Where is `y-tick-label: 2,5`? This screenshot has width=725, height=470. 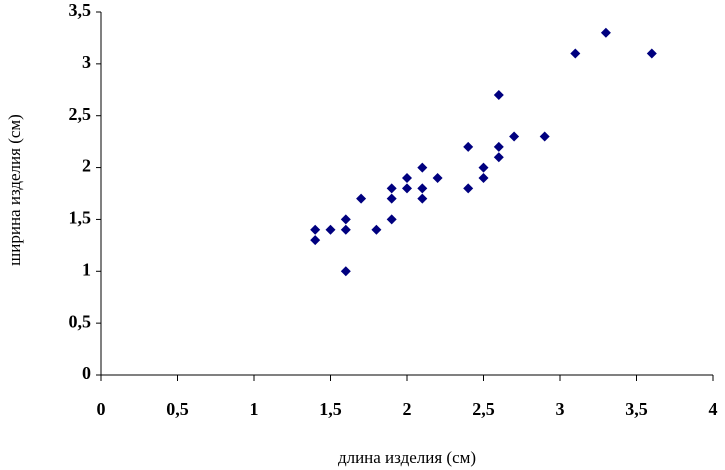
y-tick-label: 2,5 is located at coordinates (80, 114).